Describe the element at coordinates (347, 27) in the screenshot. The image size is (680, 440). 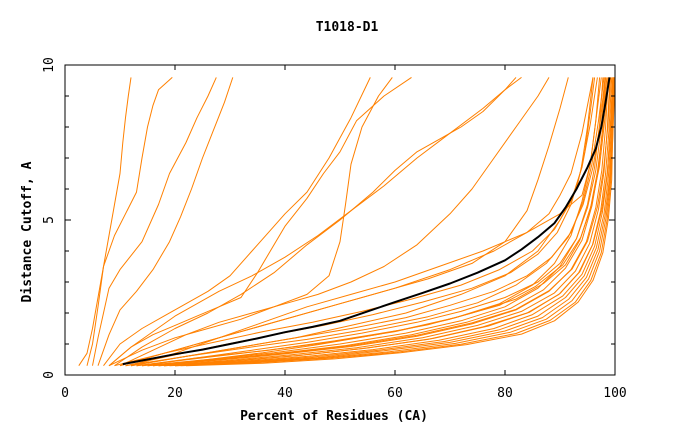
I see `chart-title: T1018-D1` at that location.